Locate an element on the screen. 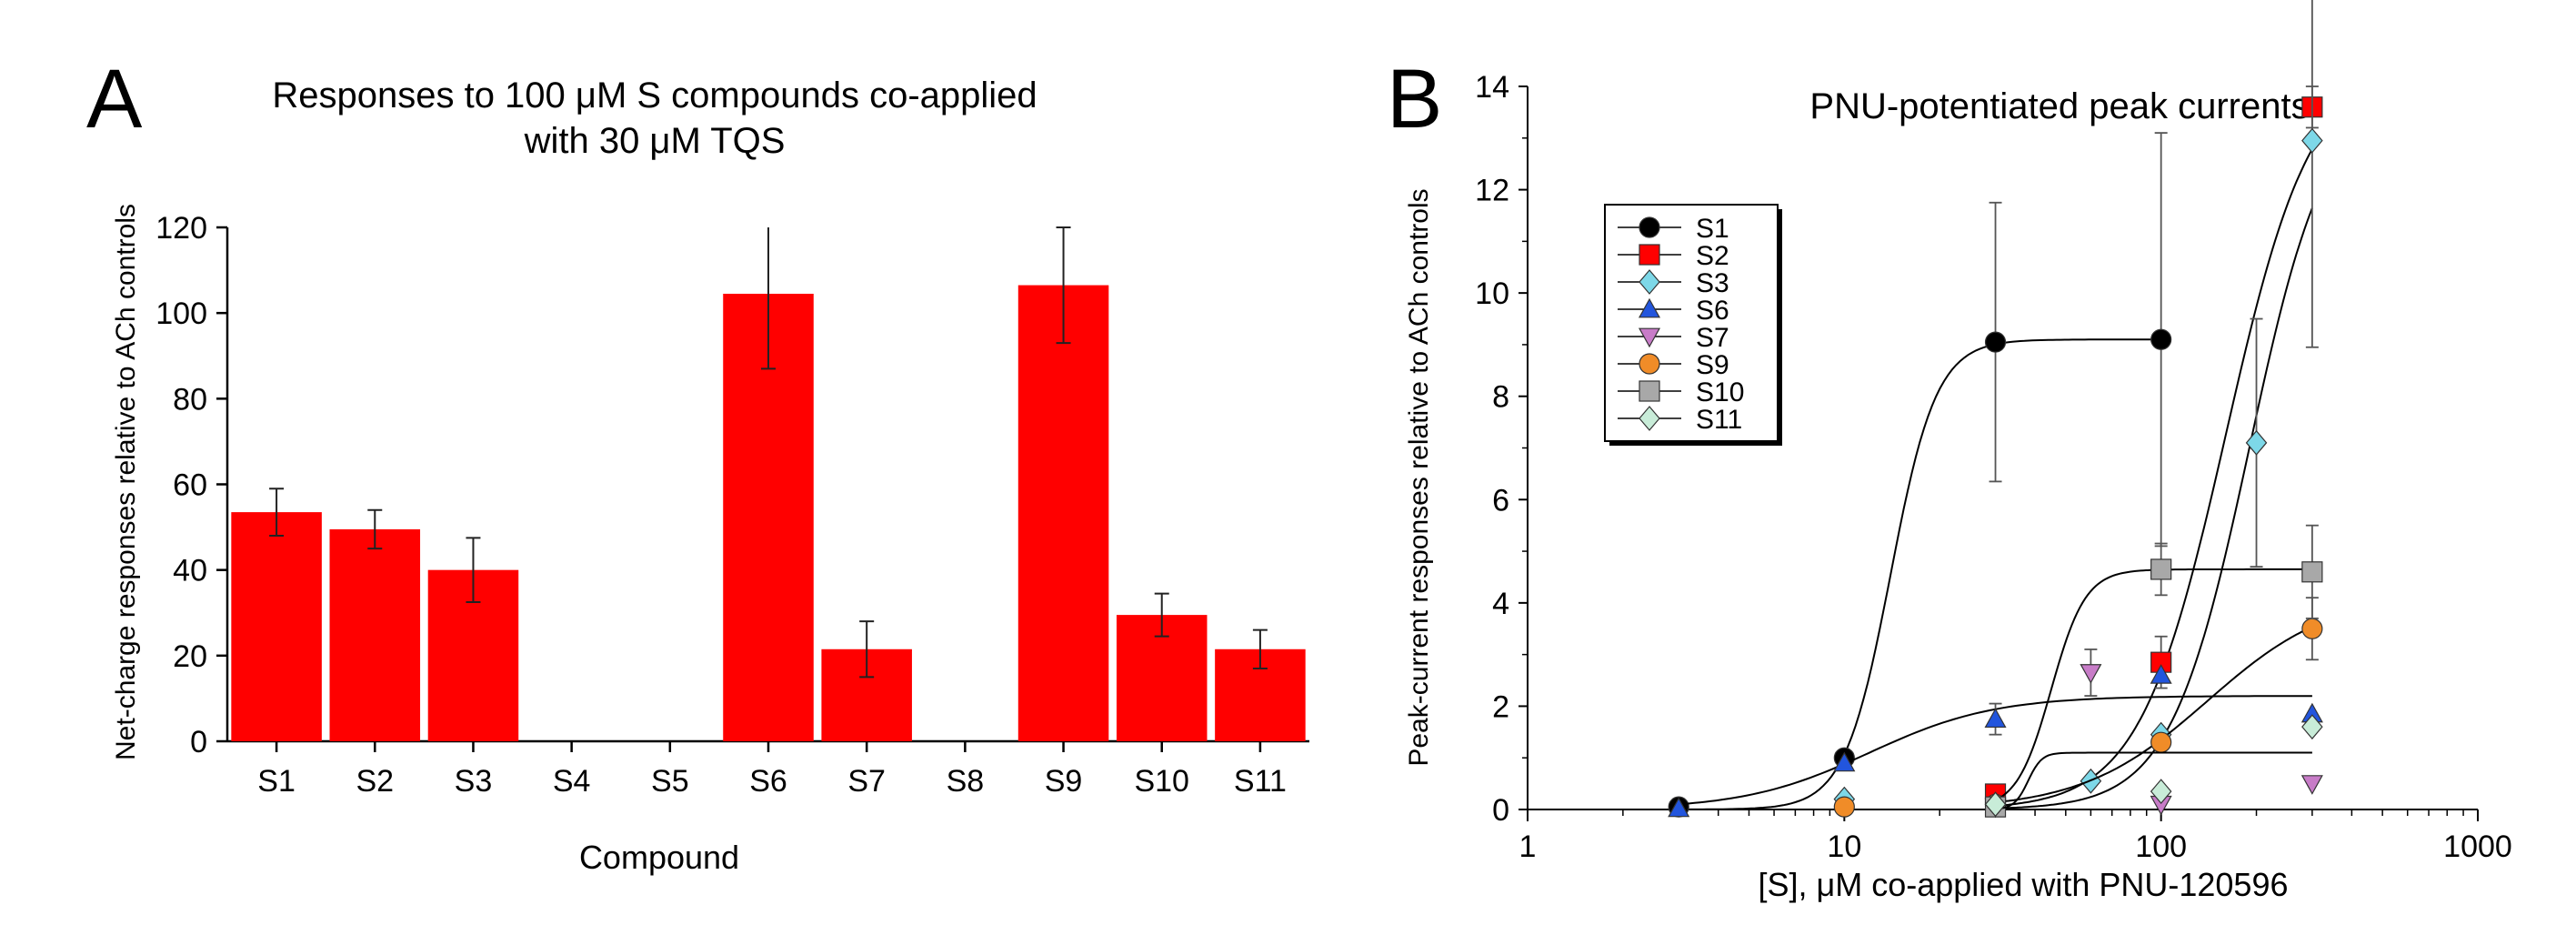 The width and height of the screenshot is (2576, 925). bar-s9 is located at coordinates (1063, 513).